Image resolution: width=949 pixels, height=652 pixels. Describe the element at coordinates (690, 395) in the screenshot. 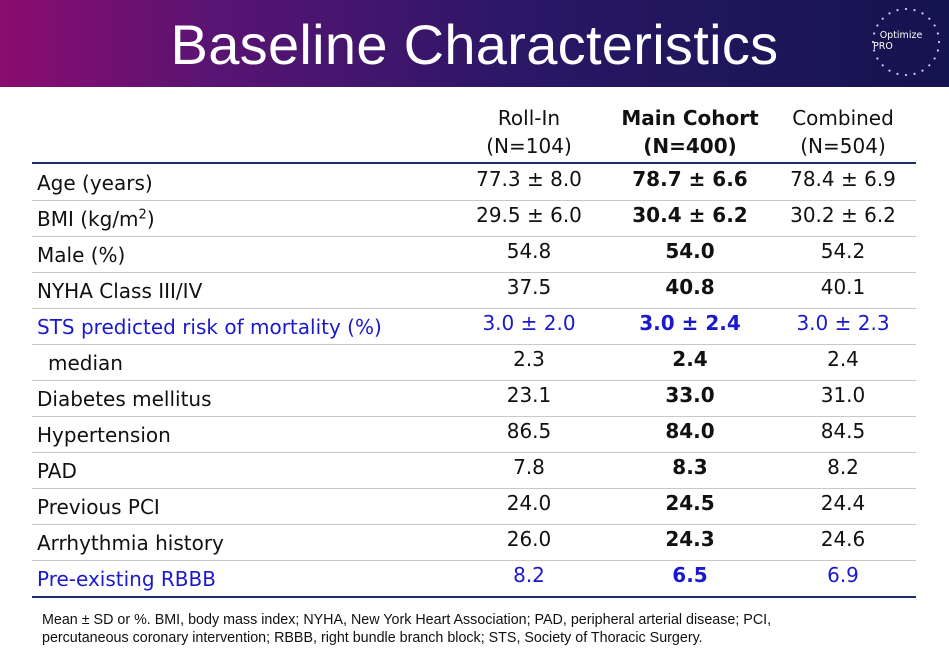

I see `main-cohort-value: 33.0` at that location.